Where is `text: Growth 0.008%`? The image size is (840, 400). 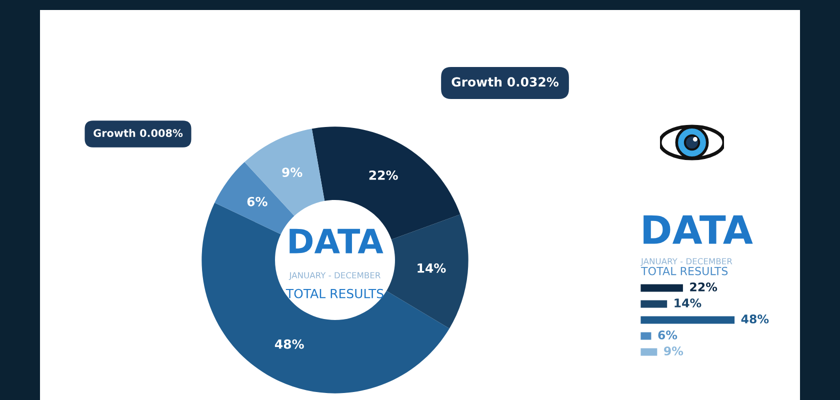 text: Growth 0.008% is located at coordinates (138, 133).